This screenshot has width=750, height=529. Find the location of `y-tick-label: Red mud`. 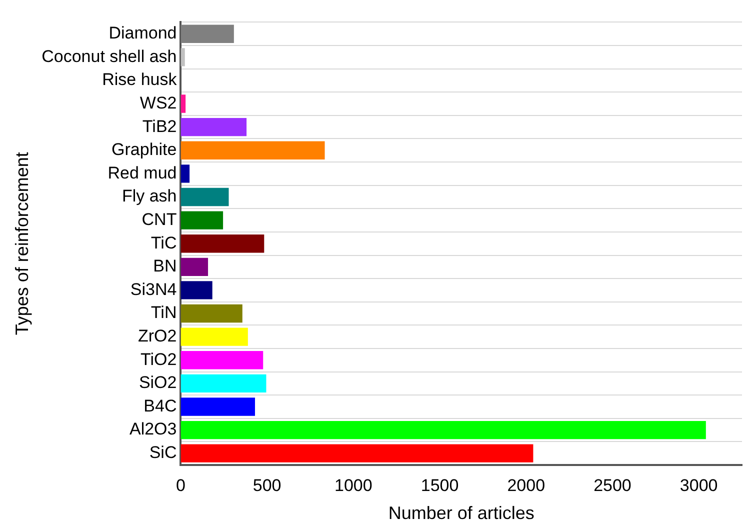

y-tick-label: Red mud is located at coordinates (142, 172).